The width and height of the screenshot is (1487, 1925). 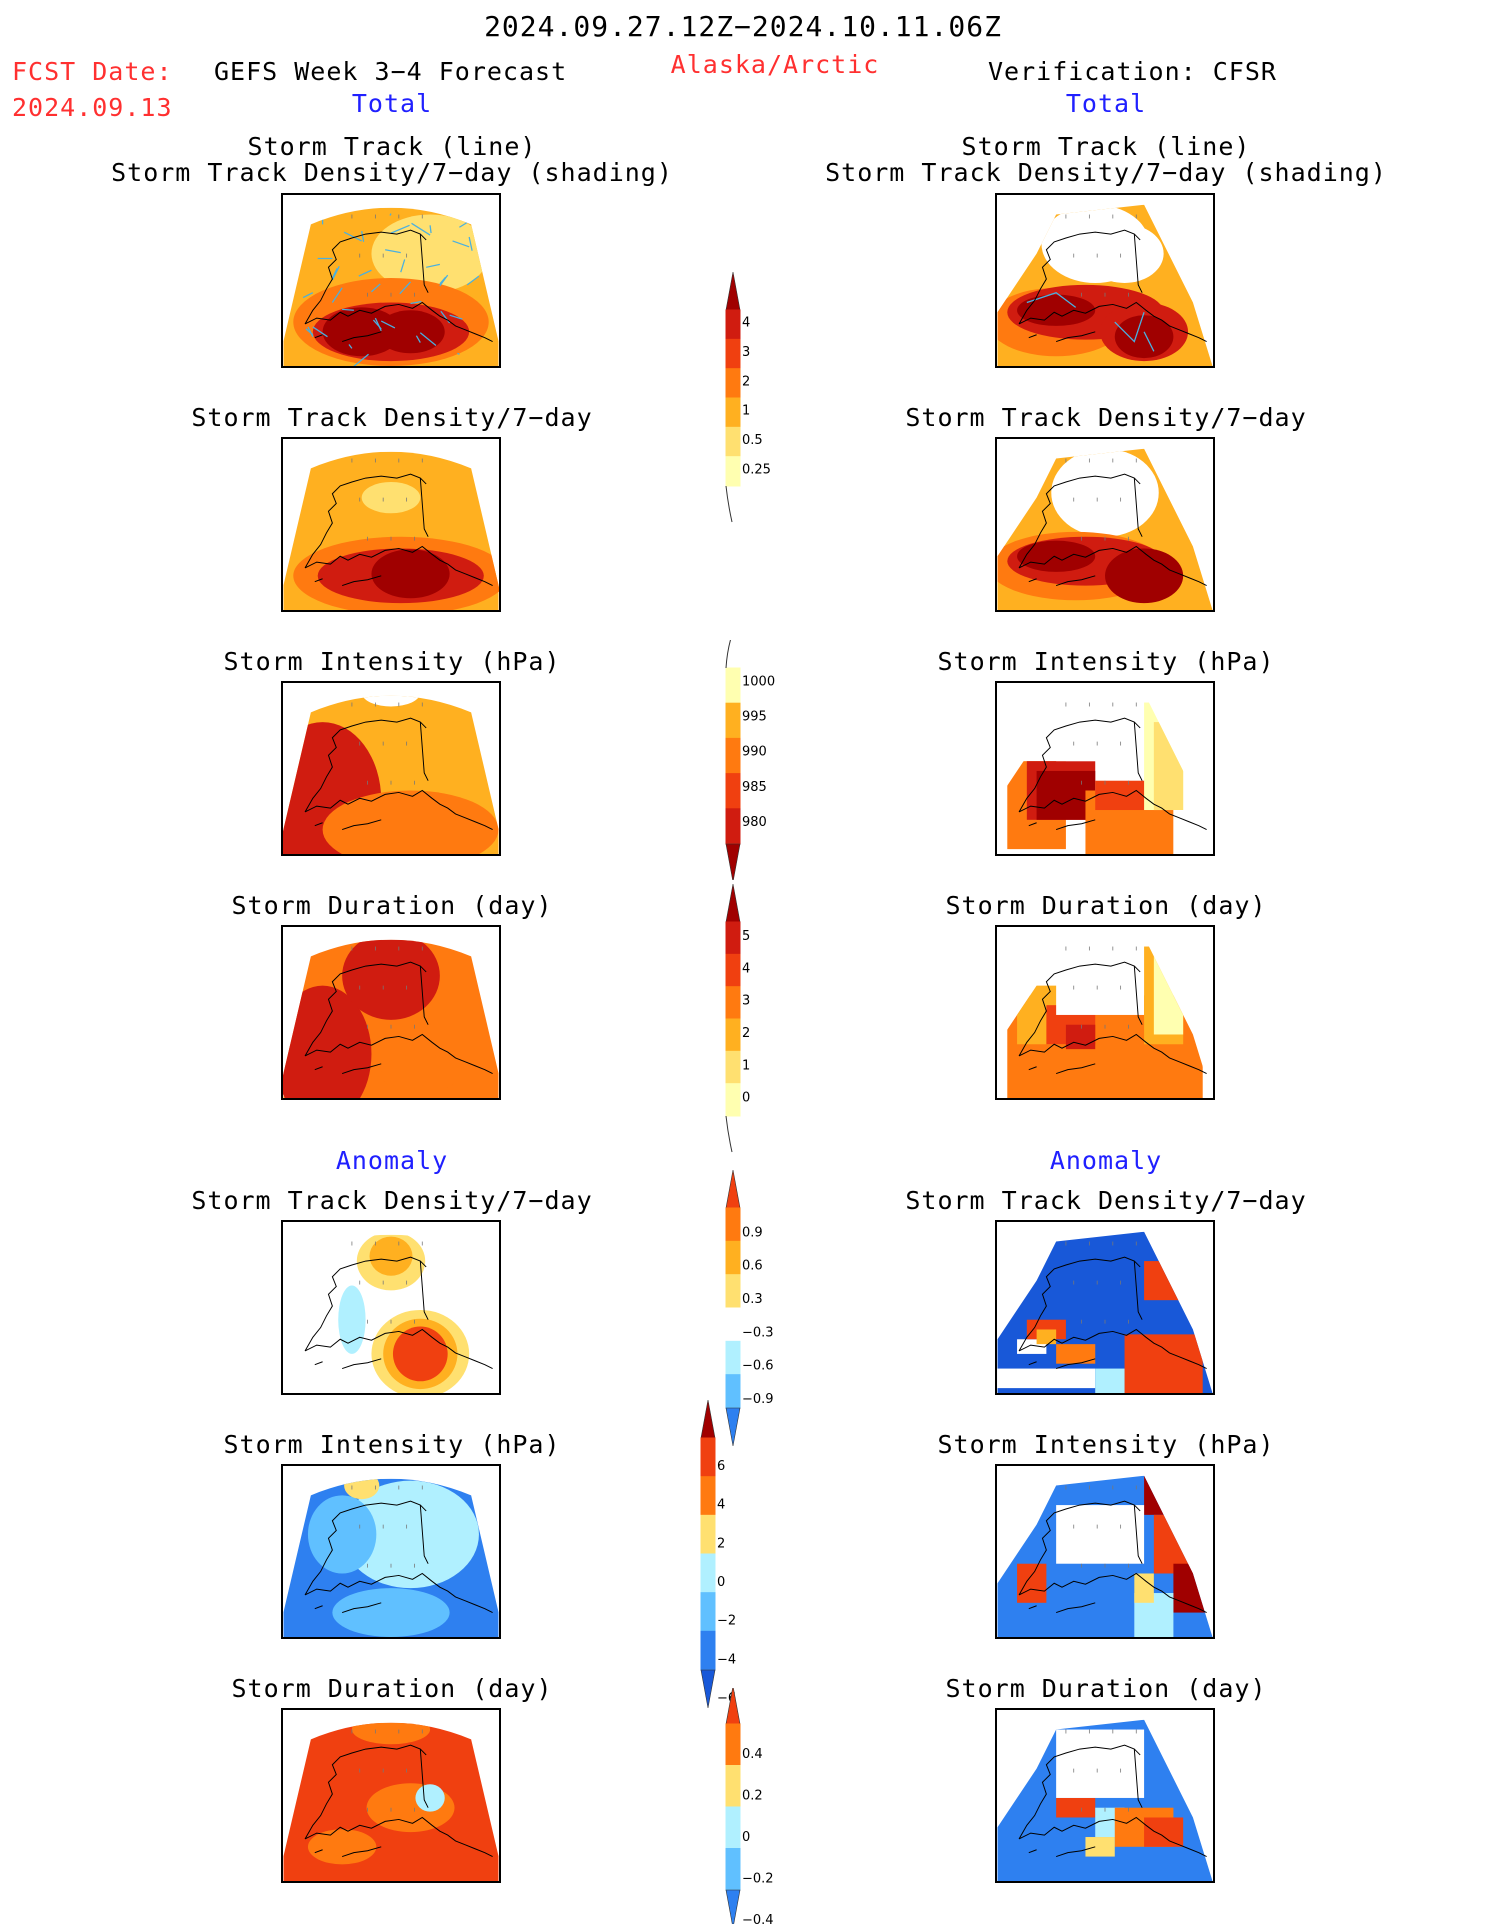 What do you see at coordinates (1105, 280) in the screenshot?
I see `map-track-right` at bounding box center [1105, 280].